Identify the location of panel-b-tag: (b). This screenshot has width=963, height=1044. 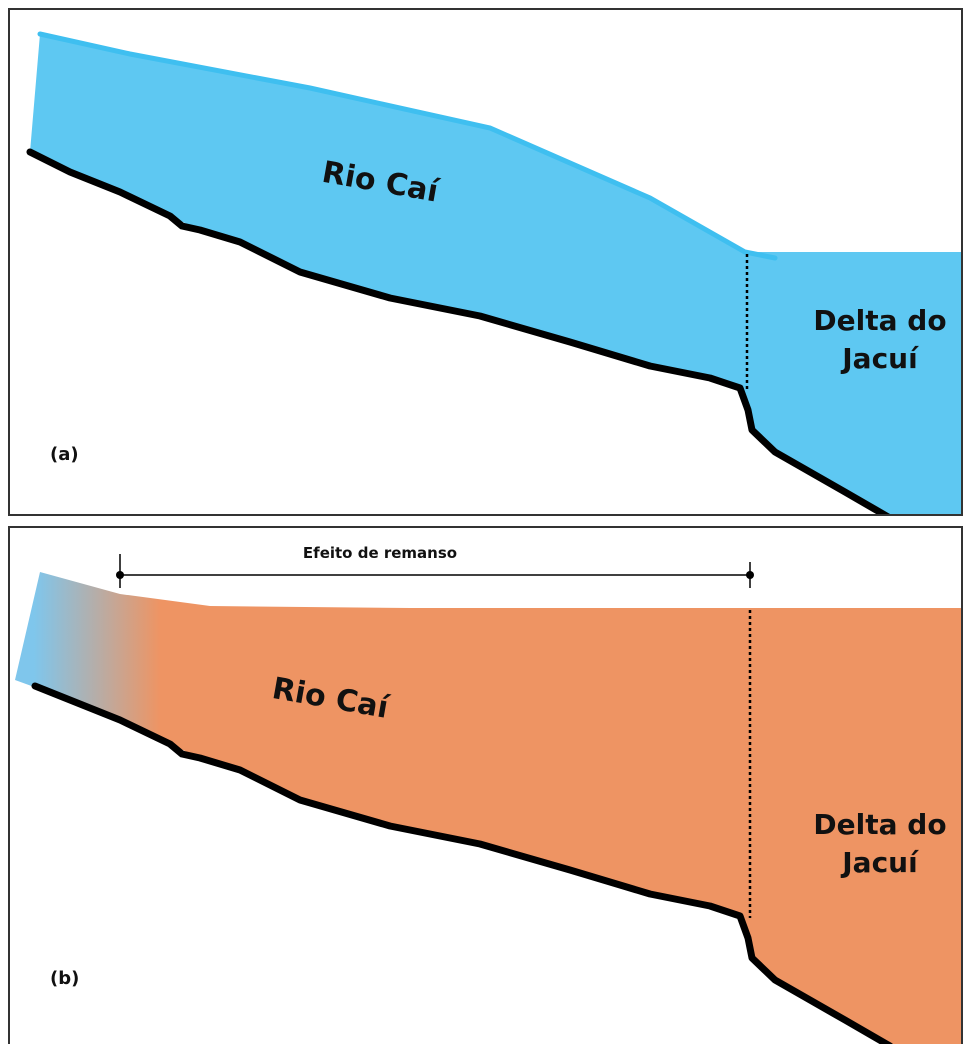
(64, 978).